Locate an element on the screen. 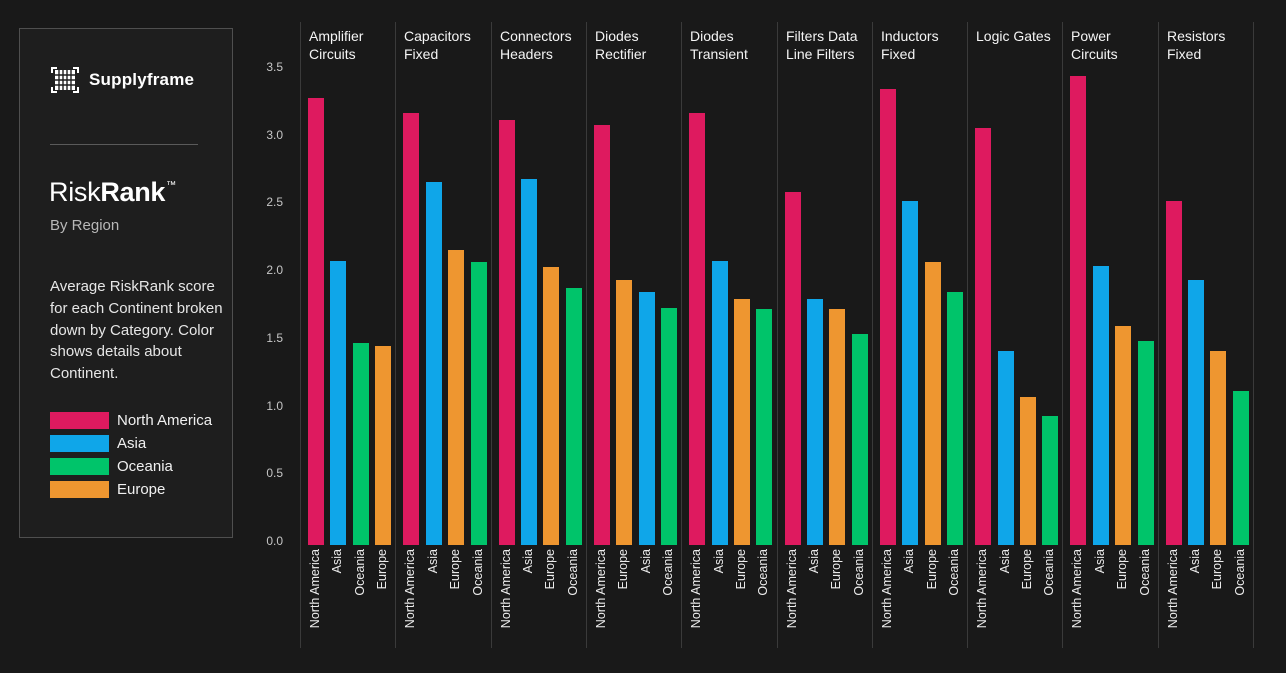 The height and width of the screenshot is (673, 1286). category-header: Inductors Fixed is located at coordinates (910, 45).